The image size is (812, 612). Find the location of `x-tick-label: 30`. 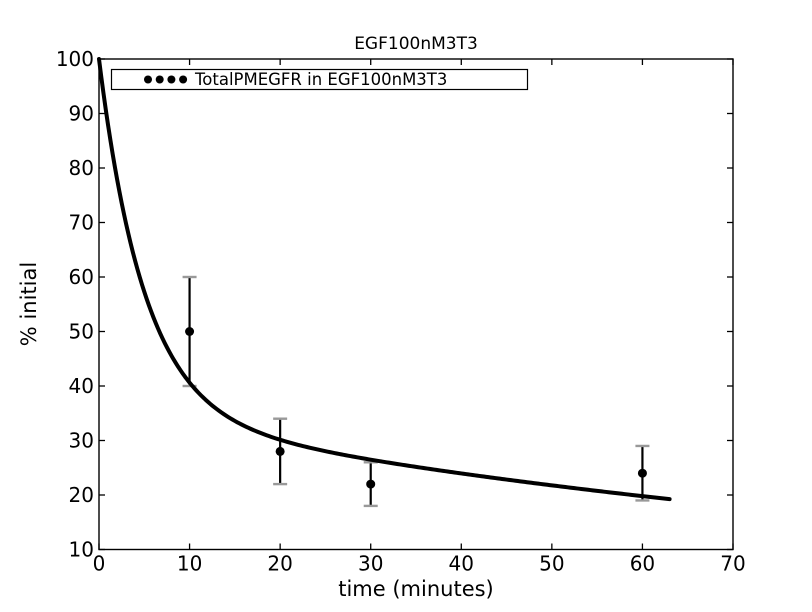

x-tick-label: 30 is located at coordinates (370, 564).